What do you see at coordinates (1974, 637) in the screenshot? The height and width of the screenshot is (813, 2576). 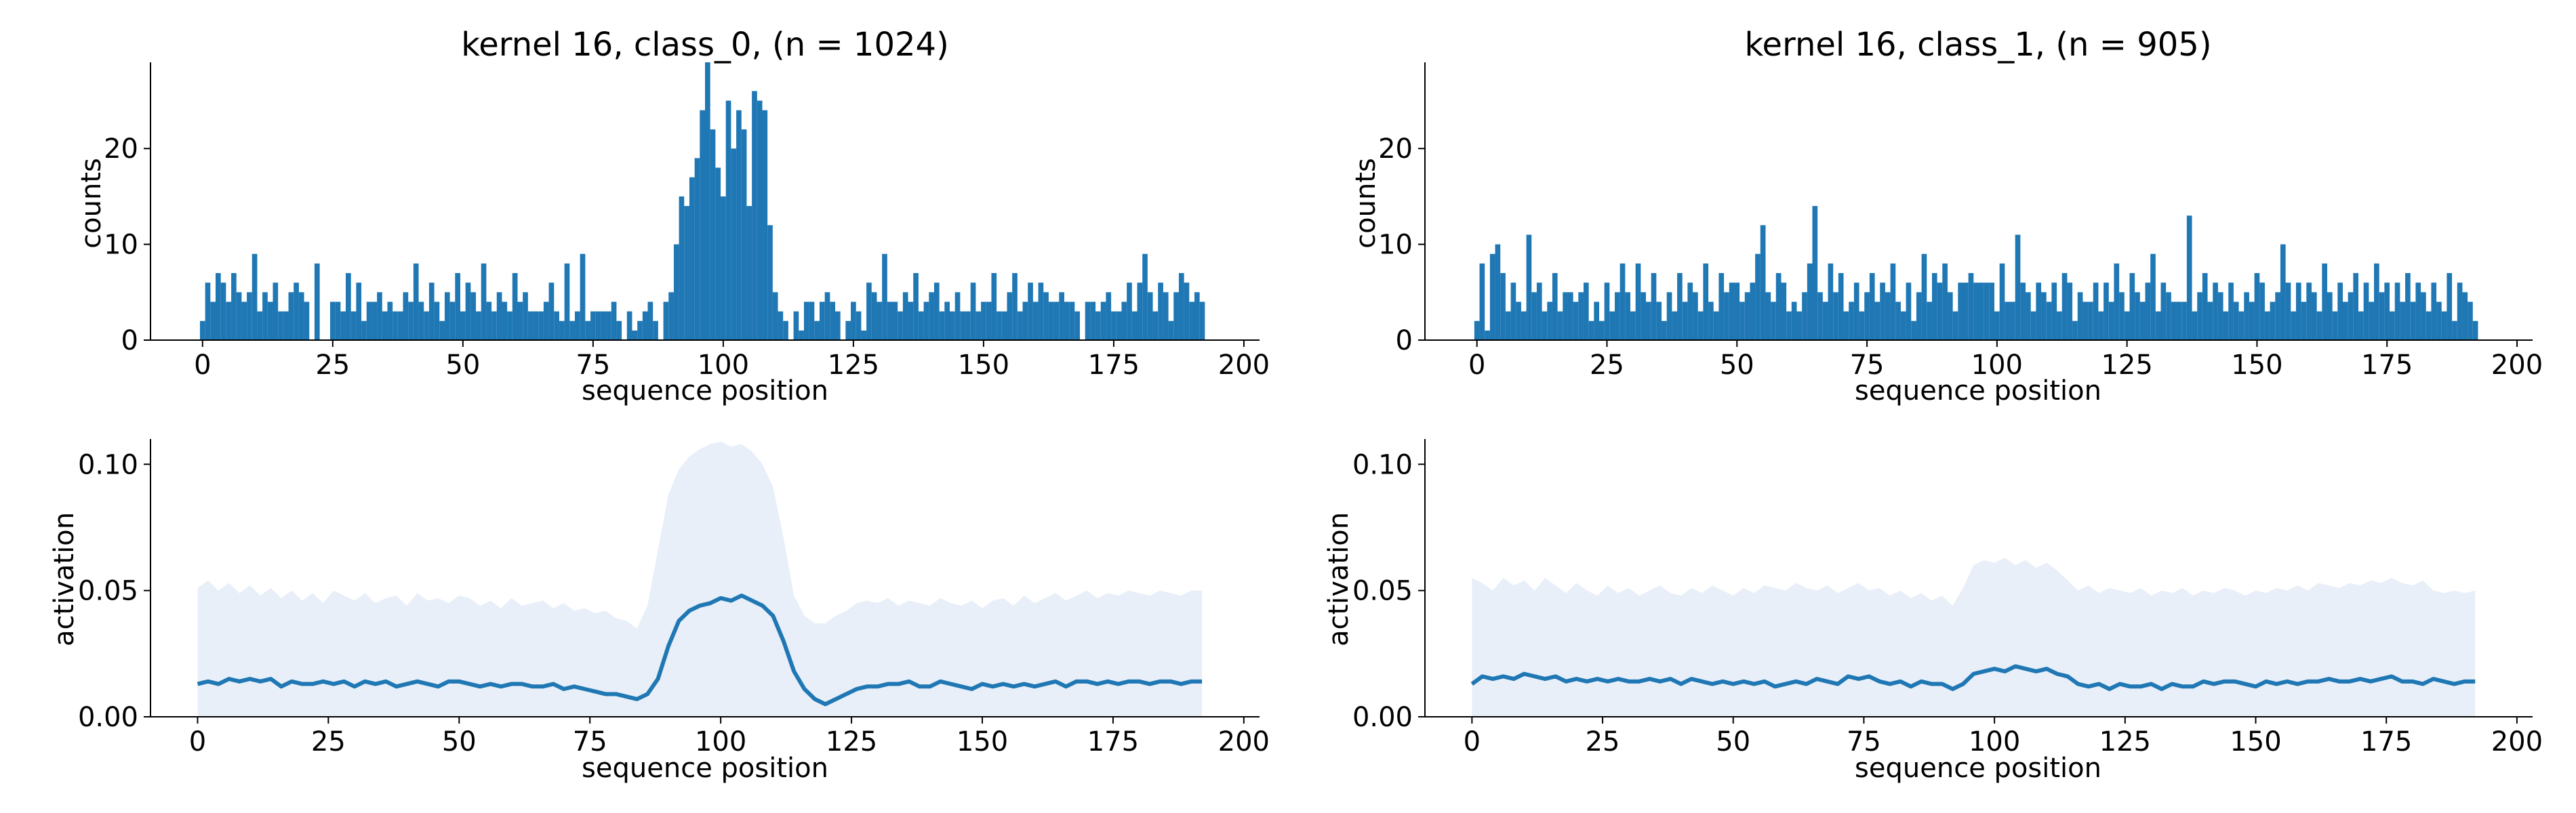 I see `activation-band` at bounding box center [1974, 637].